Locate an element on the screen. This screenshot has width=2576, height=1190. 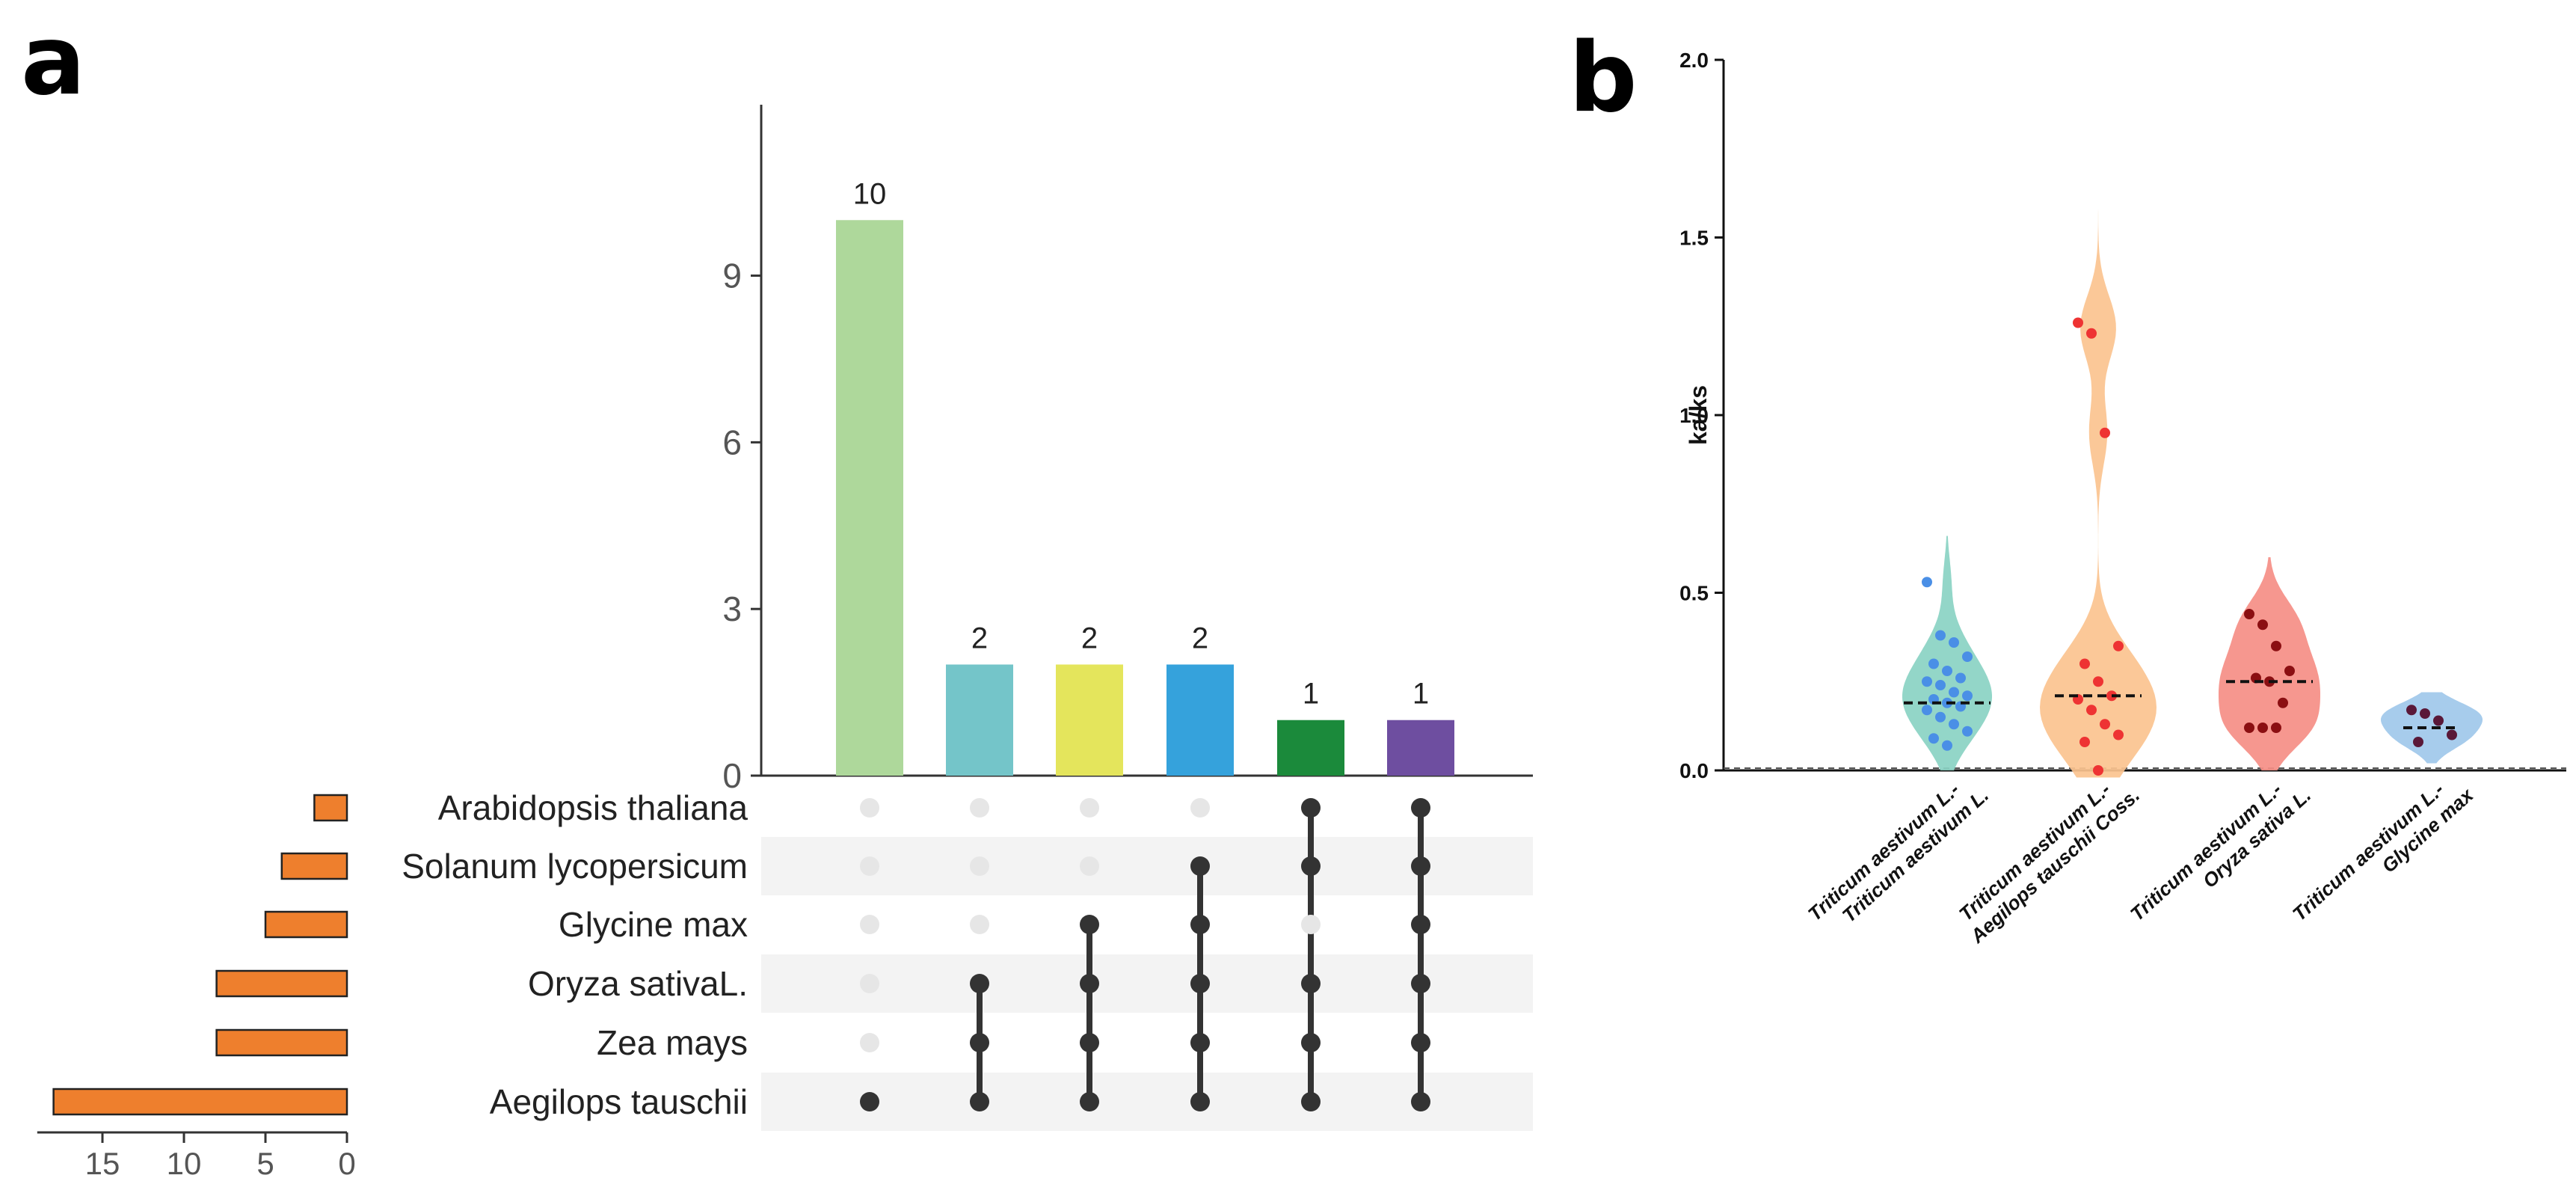
panel-label-a: a is located at coordinates (53, 61).